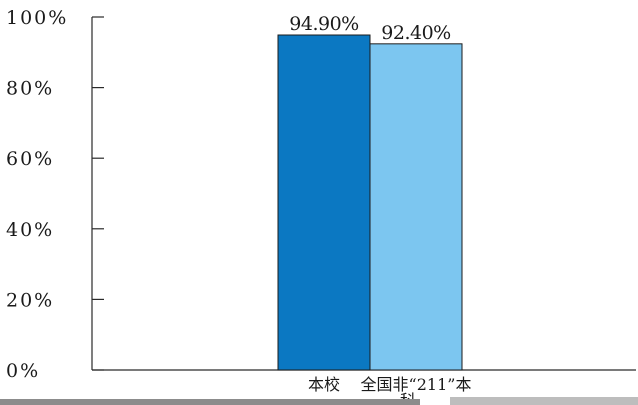 The width and height of the screenshot is (638, 405). Describe the element at coordinates (416, 384) in the screenshot. I see `category-label: 全国非“211”本` at that location.